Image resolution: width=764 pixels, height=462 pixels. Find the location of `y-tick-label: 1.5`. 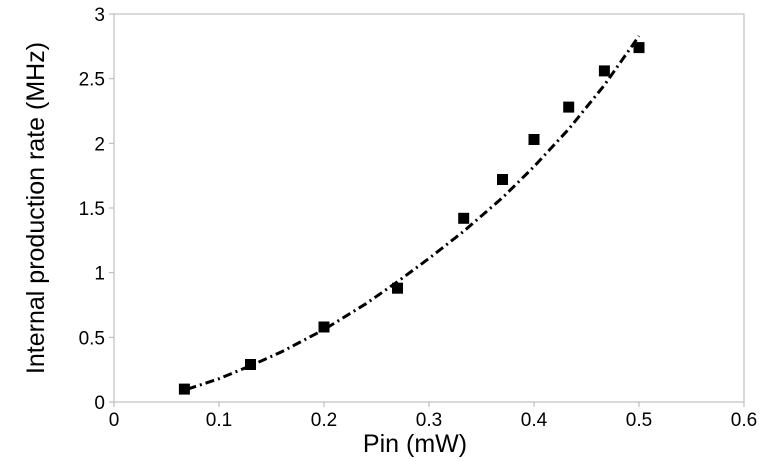

y-tick-label: 1.5 is located at coordinates (92, 209).